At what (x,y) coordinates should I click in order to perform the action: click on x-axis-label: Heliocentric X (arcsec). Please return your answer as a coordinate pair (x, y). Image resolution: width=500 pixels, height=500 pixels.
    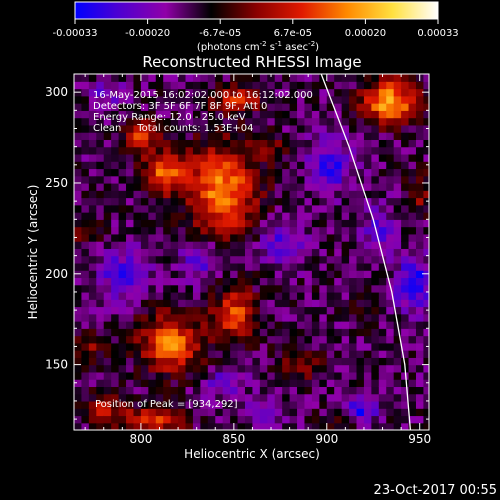
    Looking at the image, I should click on (252, 454).